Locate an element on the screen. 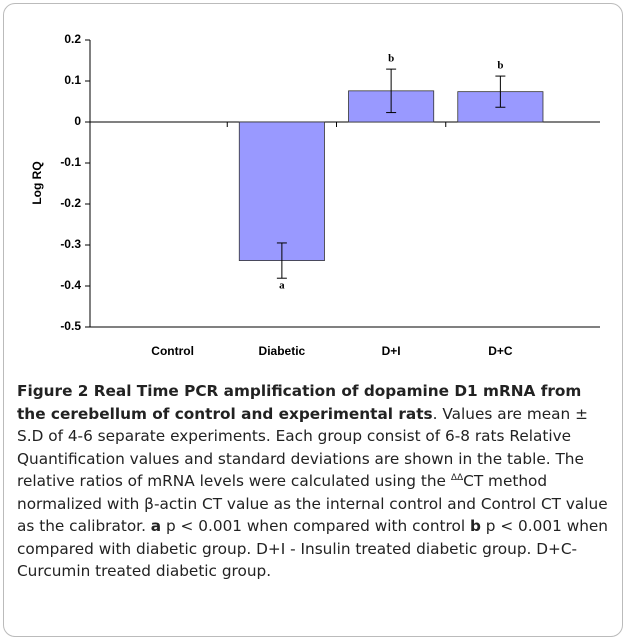  y-tick-label: -0.5 is located at coordinates (70, 326).